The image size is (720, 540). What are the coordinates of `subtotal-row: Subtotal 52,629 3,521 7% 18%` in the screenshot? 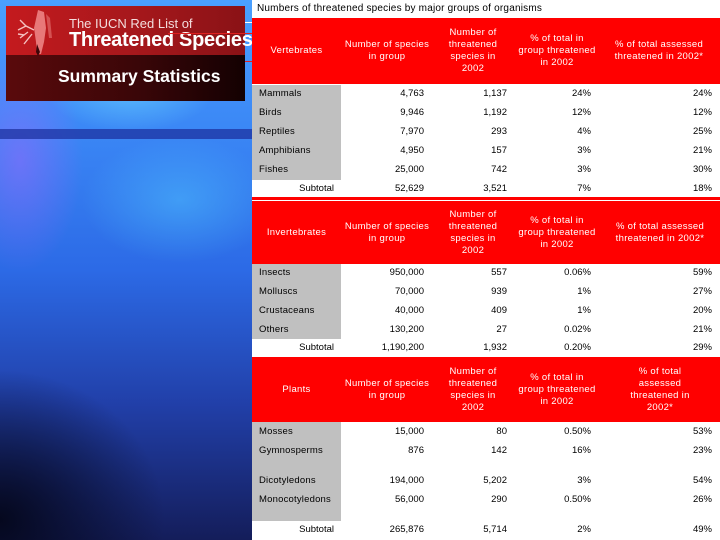 It's located at (486, 189).